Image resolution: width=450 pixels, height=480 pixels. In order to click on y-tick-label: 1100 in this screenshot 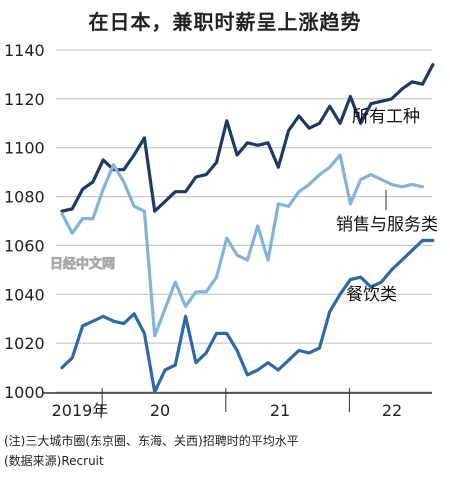, I will do `click(24, 148)`.